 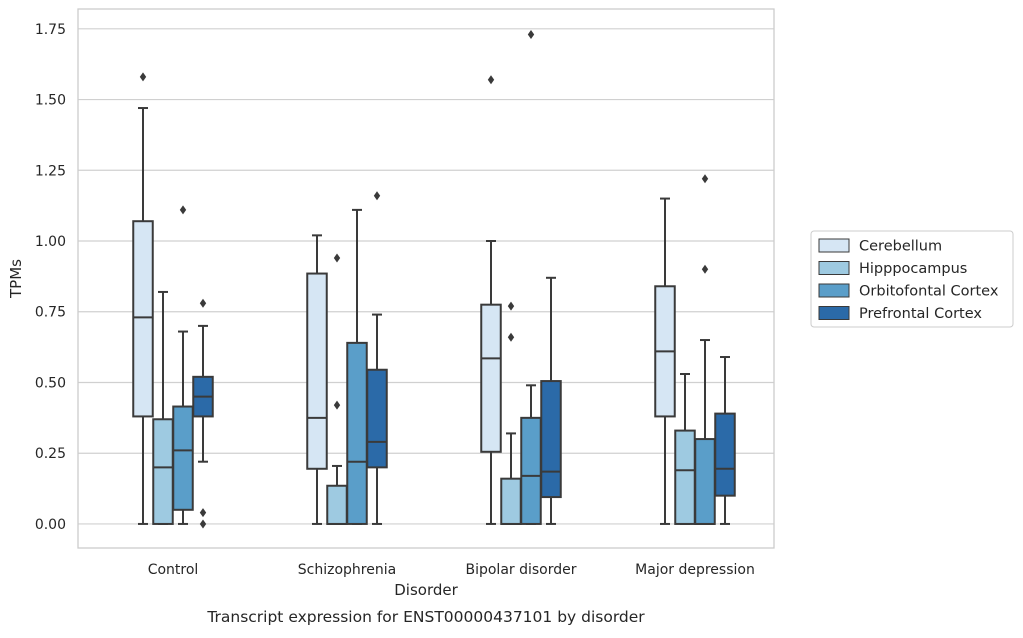 I want to click on y-tick-label: 1.00, so click(x=50, y=242).